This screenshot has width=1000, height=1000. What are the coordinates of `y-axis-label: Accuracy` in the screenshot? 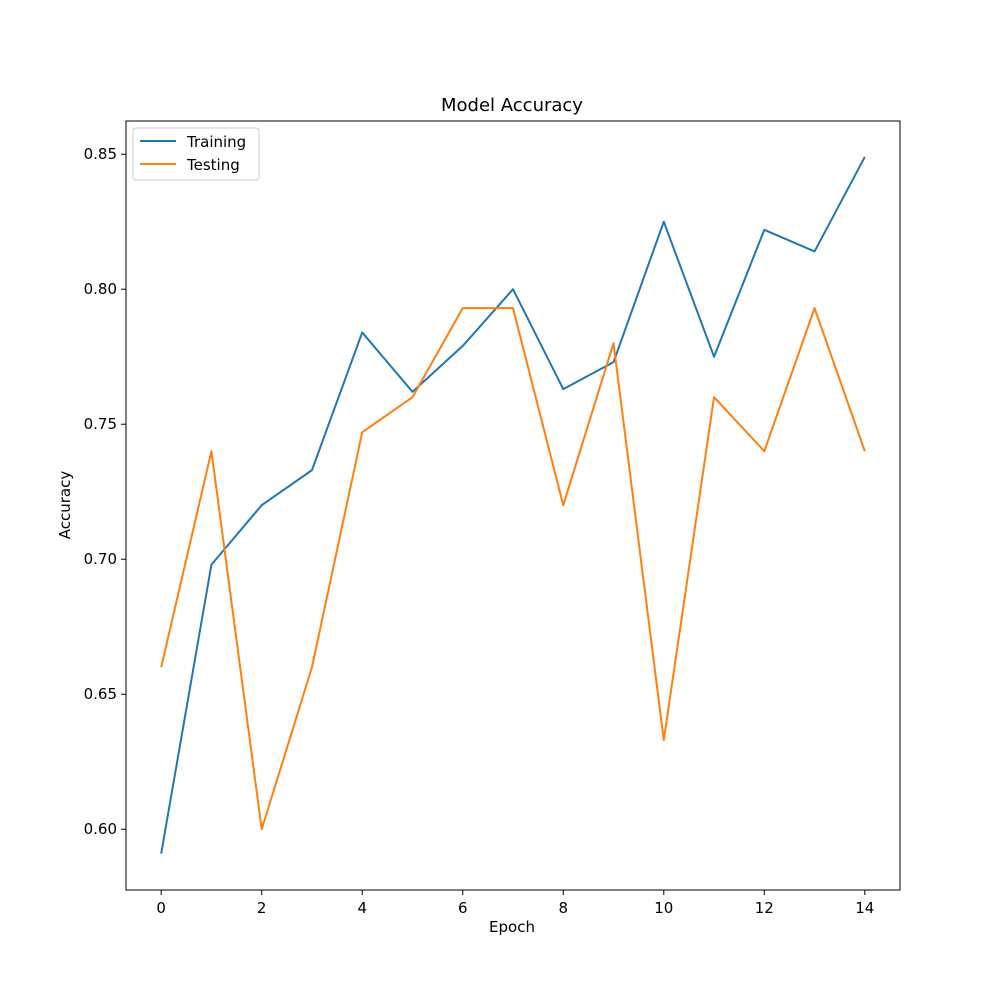 It's located at (65, 505).